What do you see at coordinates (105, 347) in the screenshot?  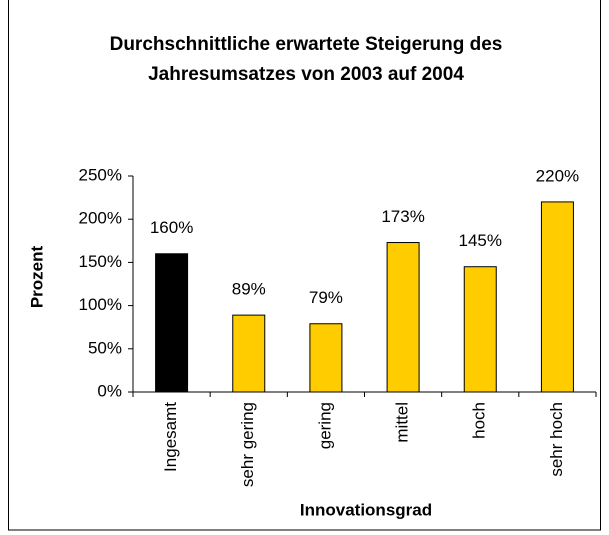 I see `y-tick-label: 50%` at bounding box center [105, 347].